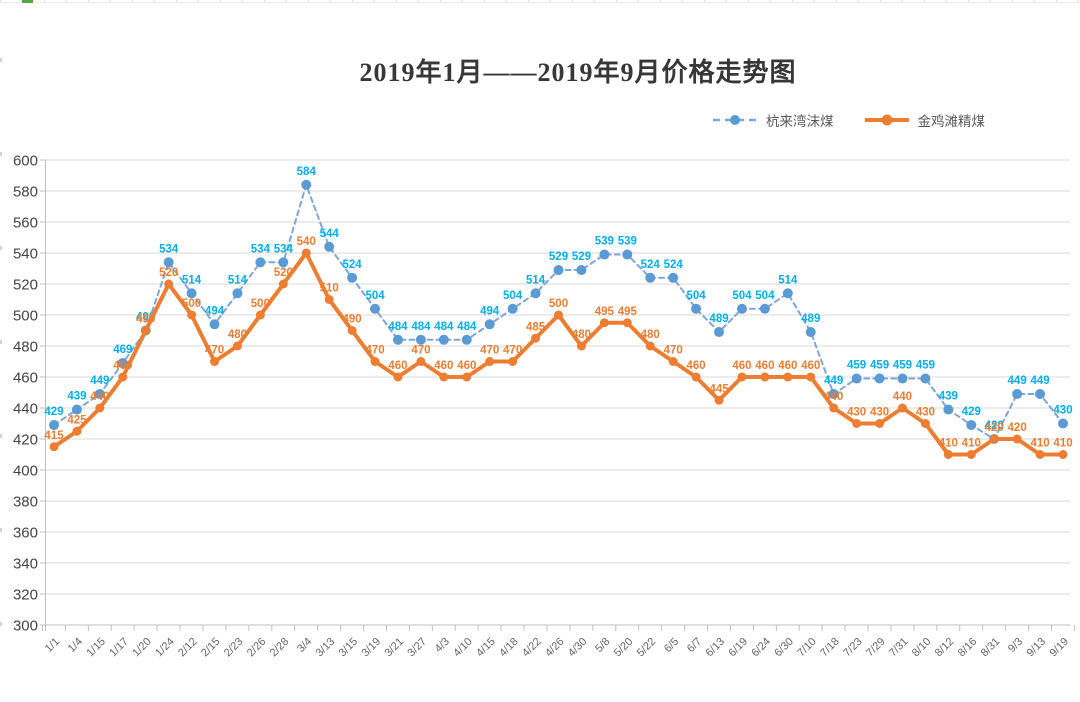  I want to click on x-axis-label: 3/4, so click(304, 645).